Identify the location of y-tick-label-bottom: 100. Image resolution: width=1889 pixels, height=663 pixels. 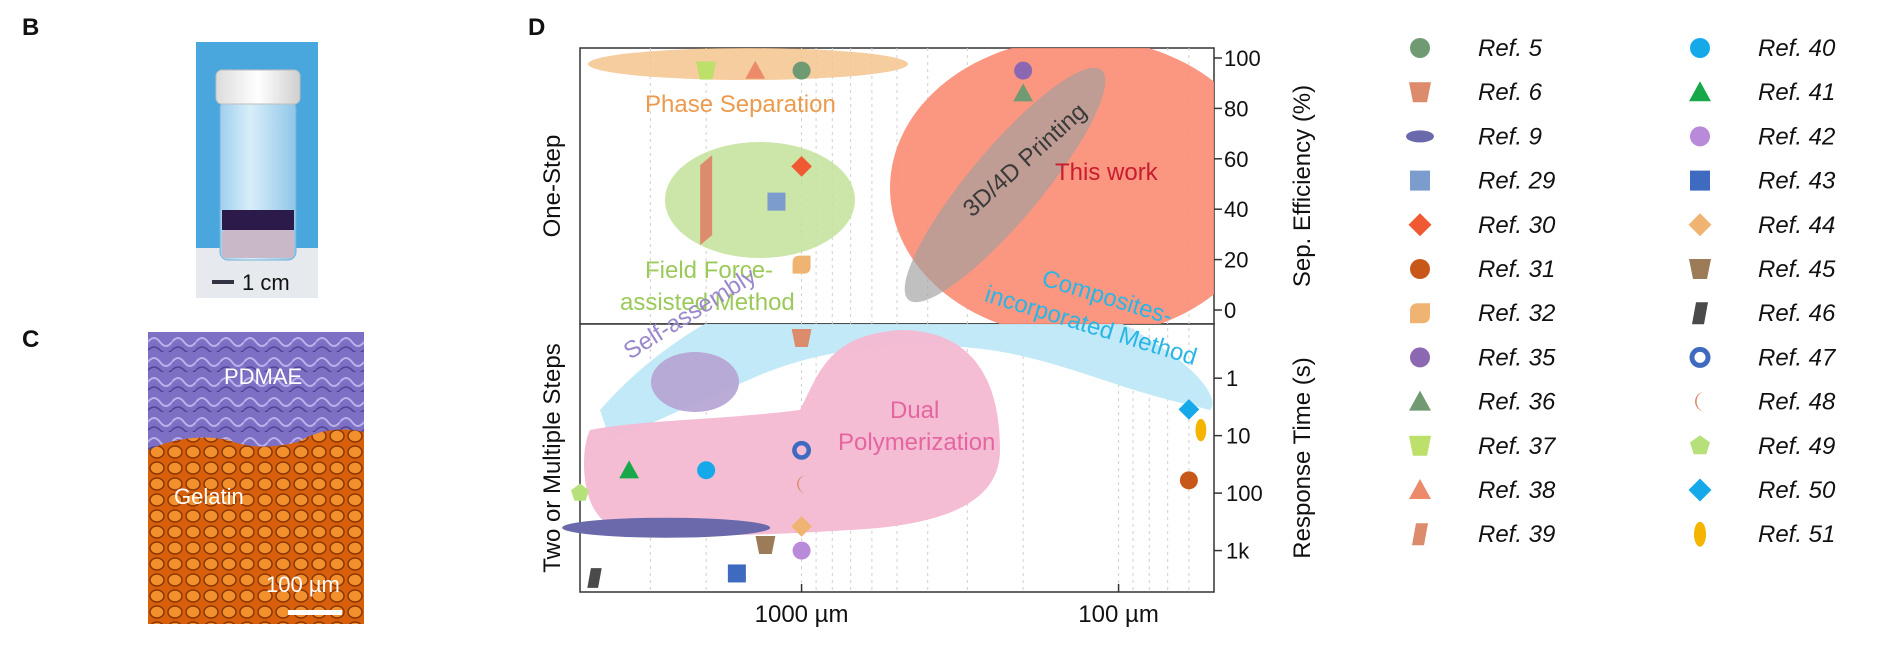
(1244, 493).